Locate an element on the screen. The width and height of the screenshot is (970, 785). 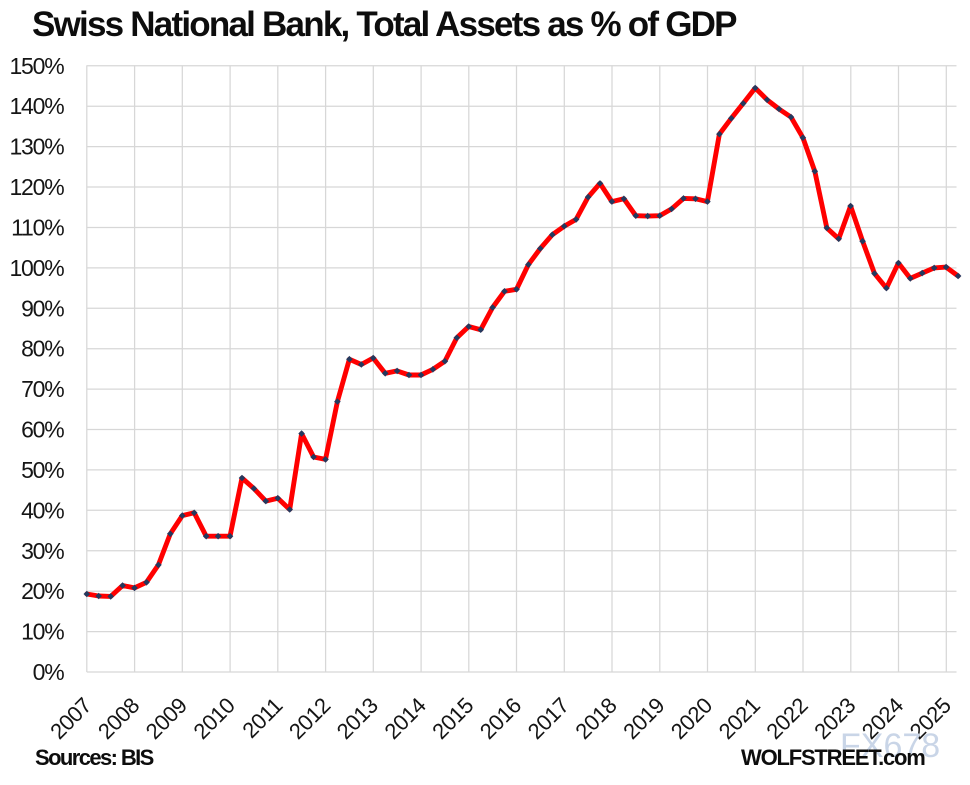
svg-text: 30% is located at coordinates (42, 551).